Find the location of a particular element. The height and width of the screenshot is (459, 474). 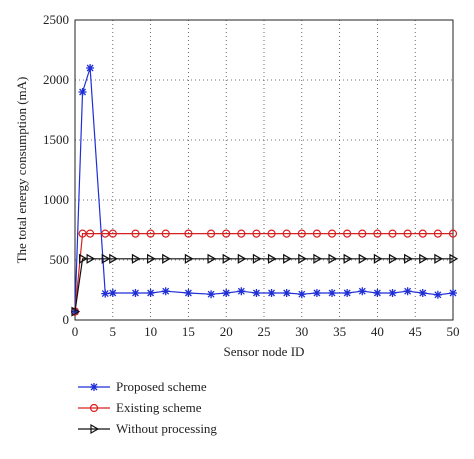

x-tick-label: 45 is located at coordinates (415, 331).